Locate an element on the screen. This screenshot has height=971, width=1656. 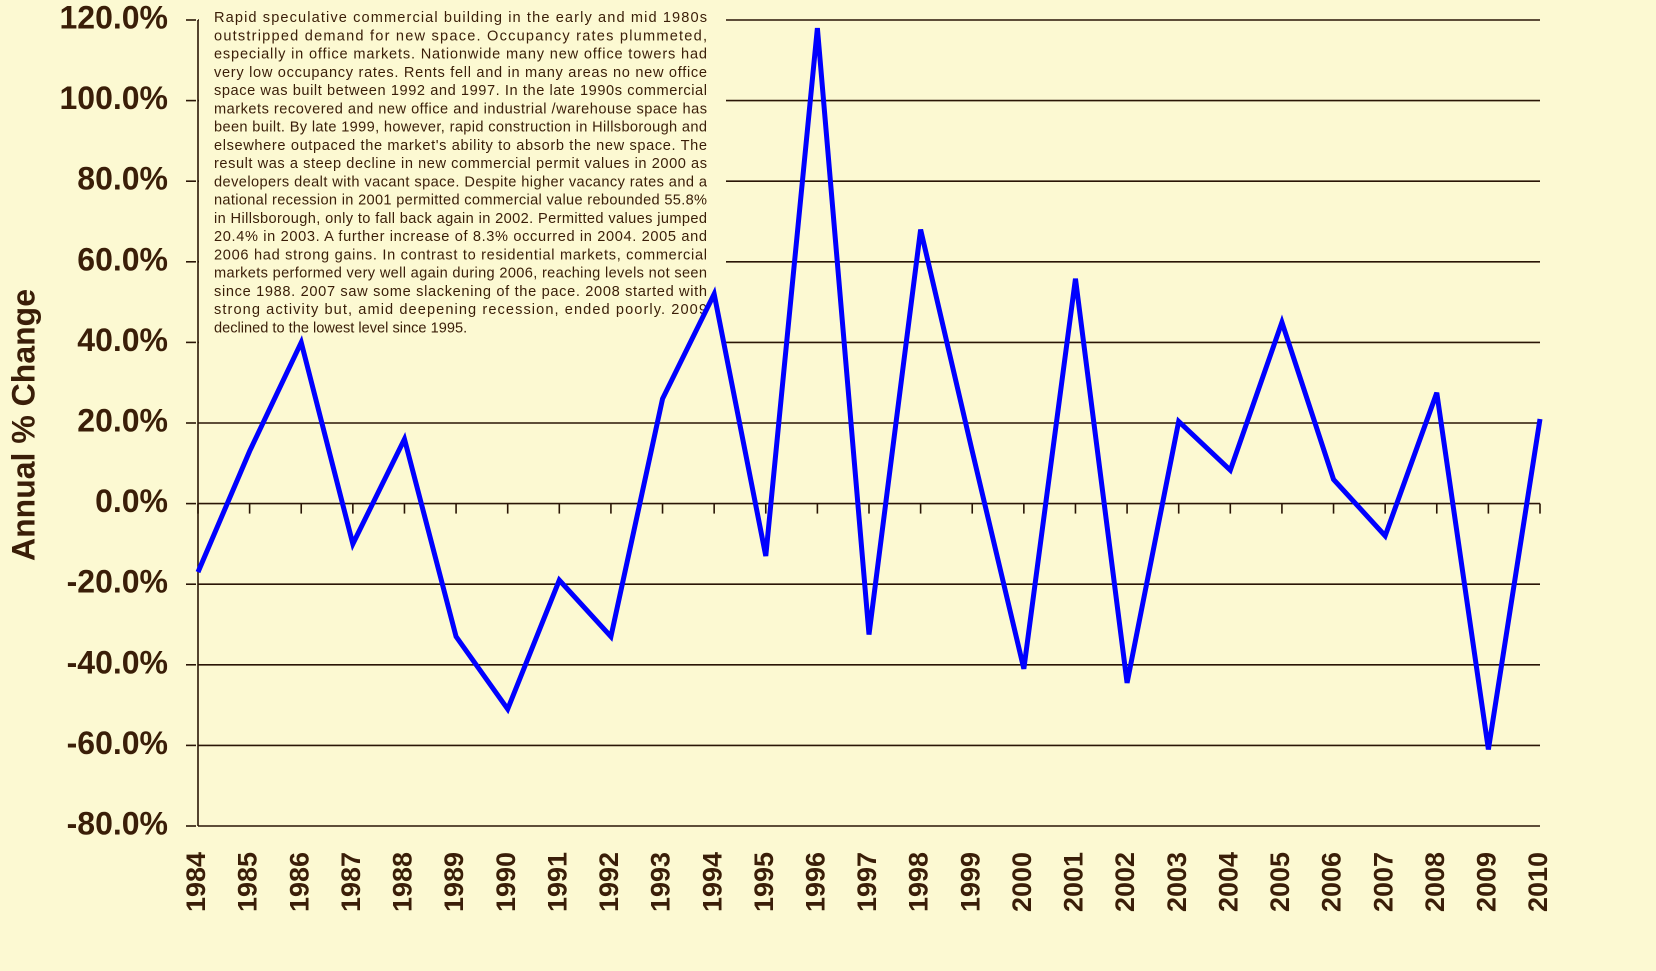
x-tick-label: 1987 is located at coordinates (351, 882).